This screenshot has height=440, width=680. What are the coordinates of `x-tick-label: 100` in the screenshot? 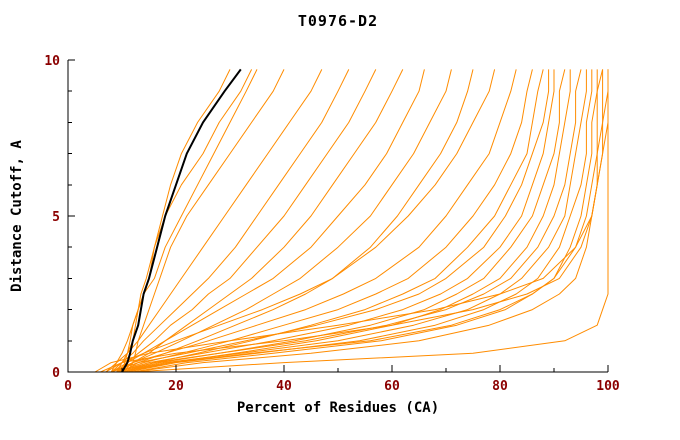 It's located at (608, 386).